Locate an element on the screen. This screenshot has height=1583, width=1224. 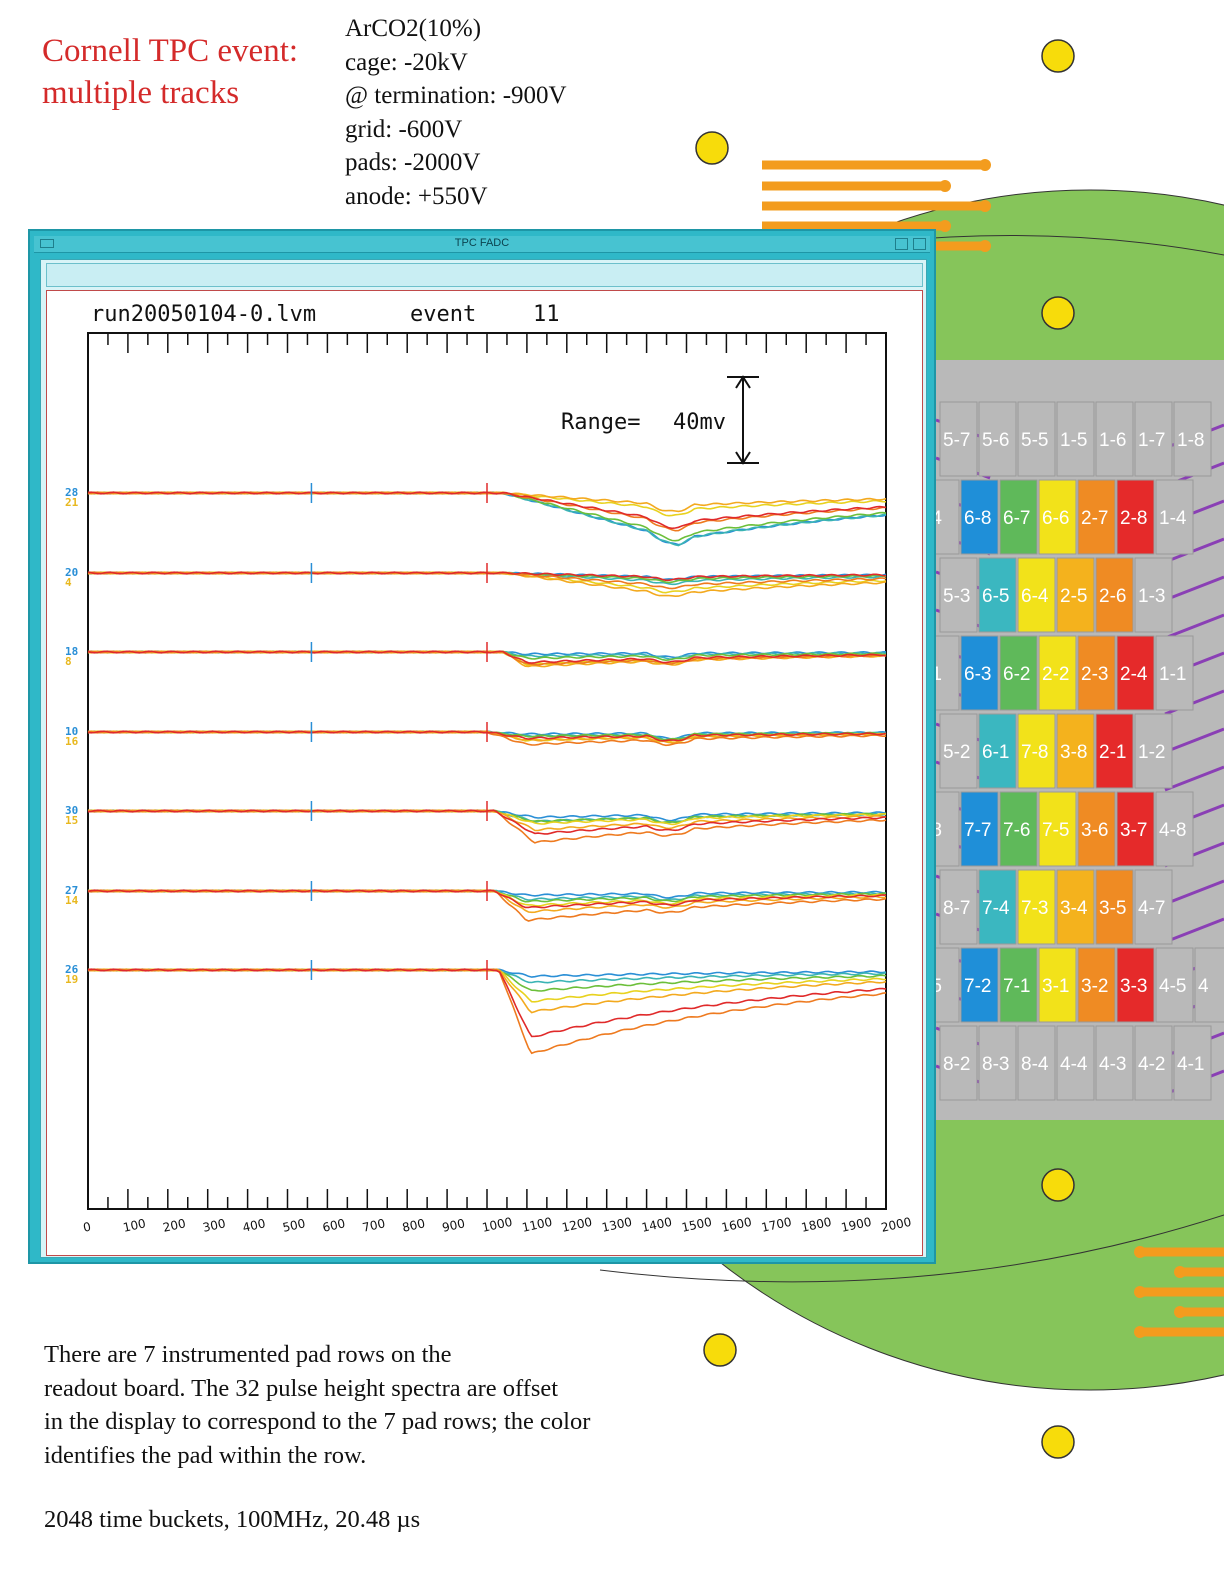
x-tick-label: 1200 is located at coordinates (577, 1225).